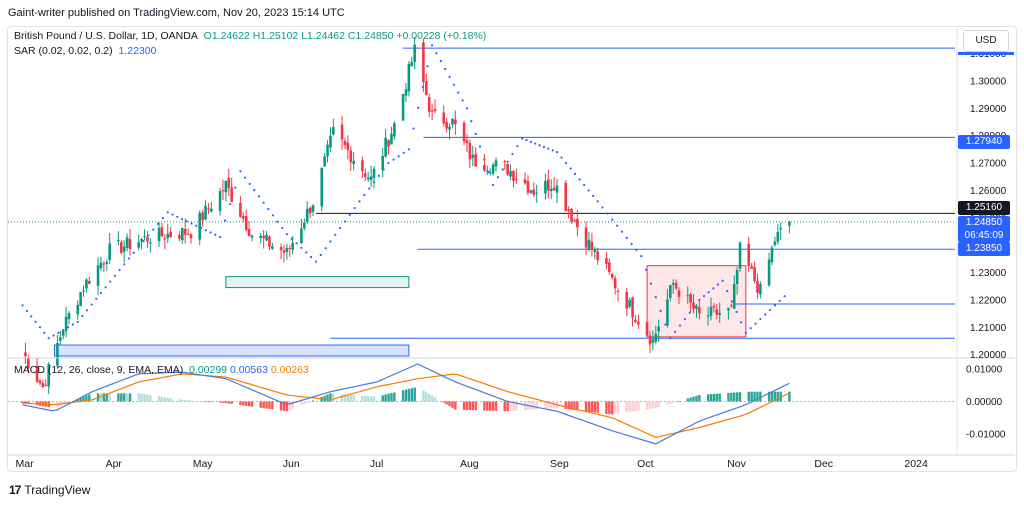 Image resolution: width=1024 pixels, height=505 pixels. I want to click on macd-line, so click(406, 404).